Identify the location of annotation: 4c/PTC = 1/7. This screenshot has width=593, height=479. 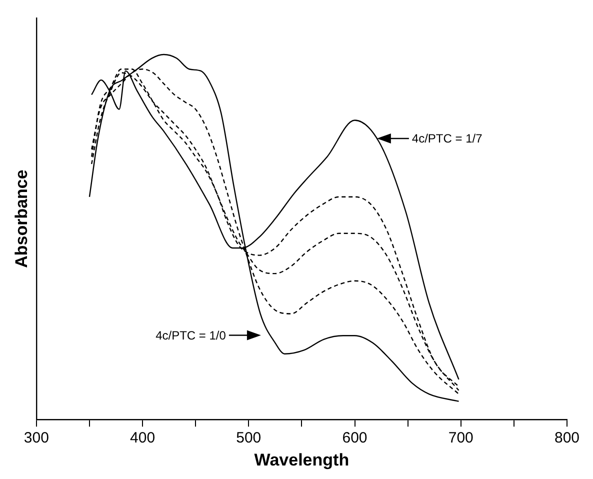
(447, 138).